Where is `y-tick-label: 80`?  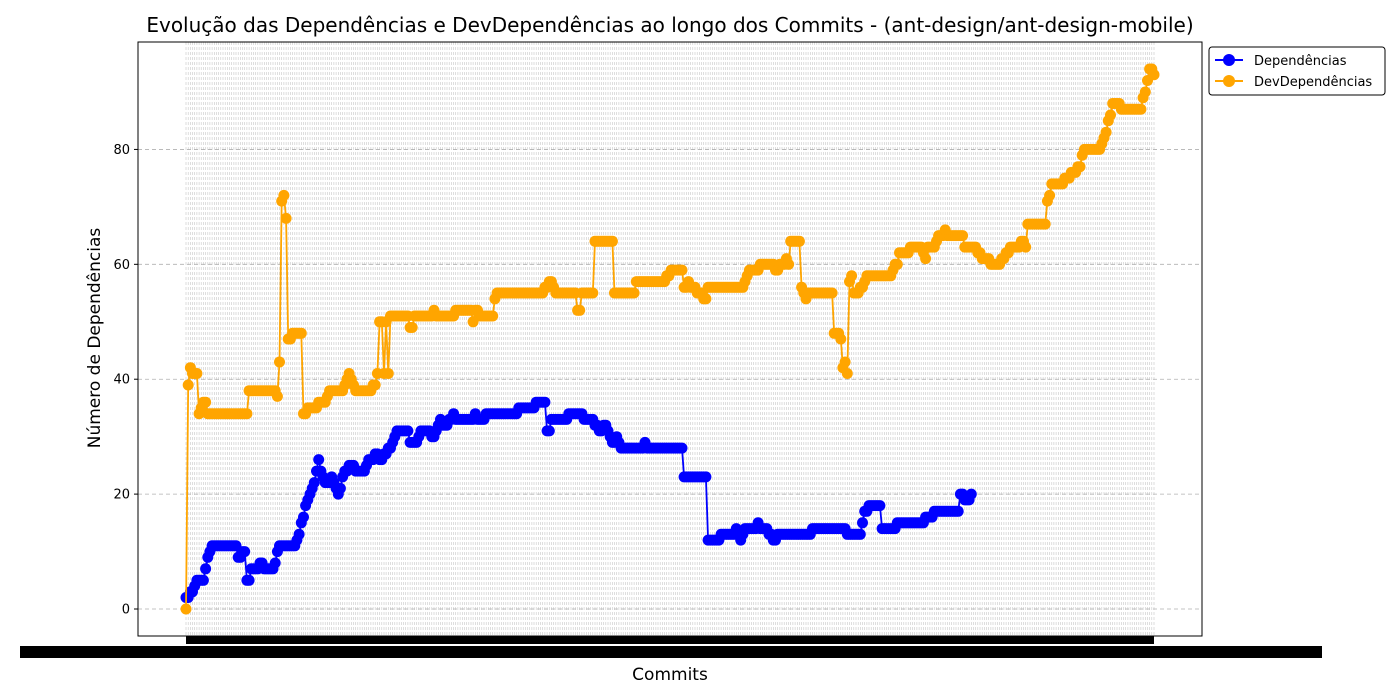
y-tick-label: 80 is located at coordinates (121, 150).